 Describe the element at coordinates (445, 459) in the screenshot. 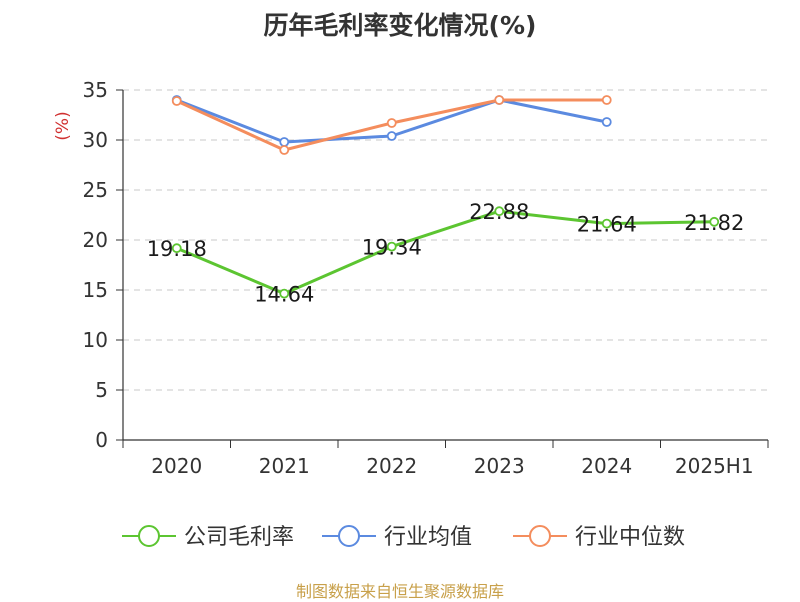

I see `x-axis-ticks: 2020 2021 2022 2023 2024 2025H1` at that location.